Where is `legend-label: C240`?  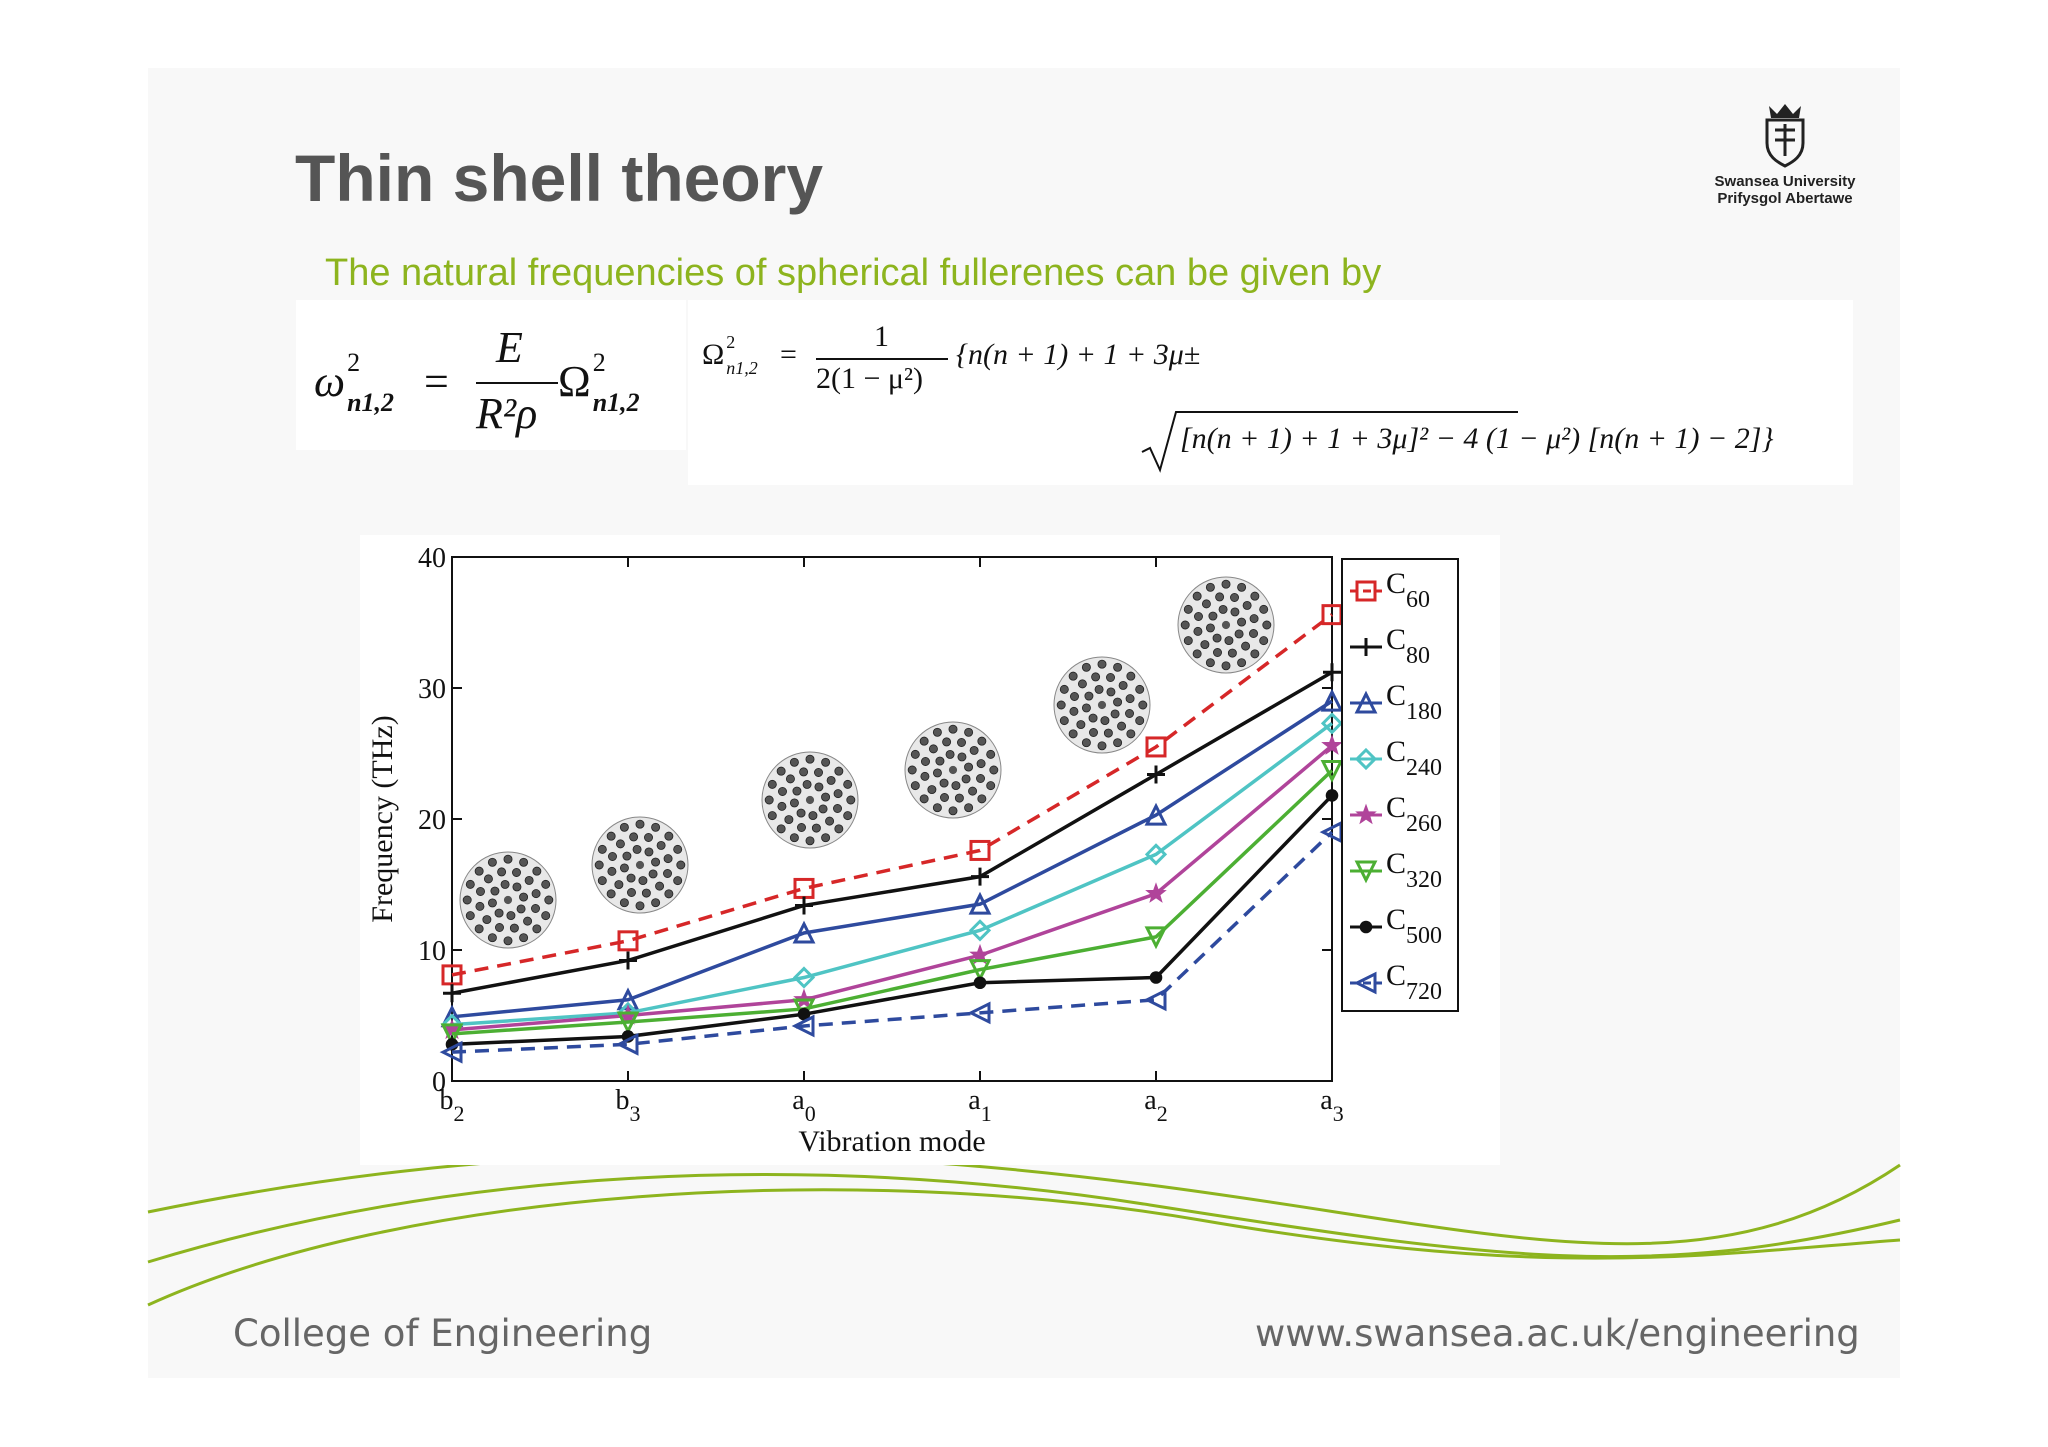
legend-label: C240 is located at coordinates (1414, 758).